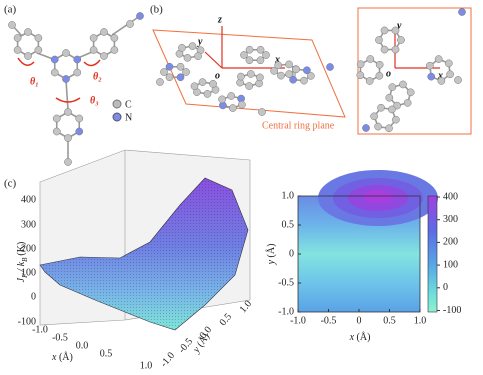  What do you see at coordinates (322, 47) in the screenshot?
I see `axes-arrows` at bounding box center [322, 47].